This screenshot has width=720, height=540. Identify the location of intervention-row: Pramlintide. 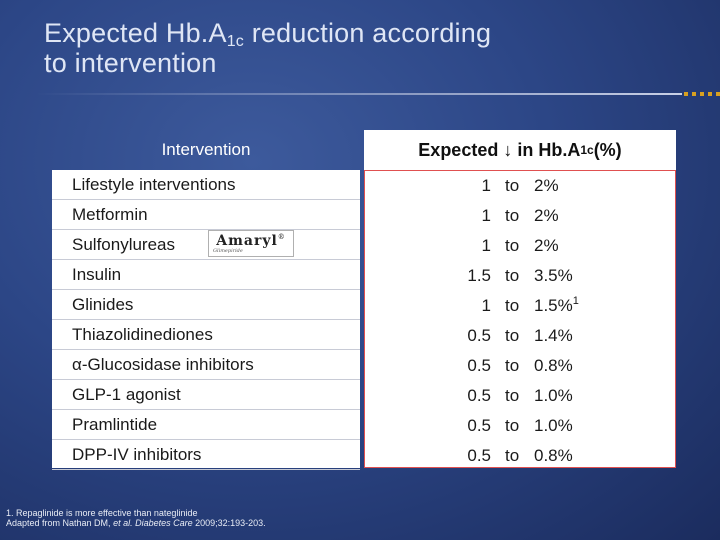
(206, 425).